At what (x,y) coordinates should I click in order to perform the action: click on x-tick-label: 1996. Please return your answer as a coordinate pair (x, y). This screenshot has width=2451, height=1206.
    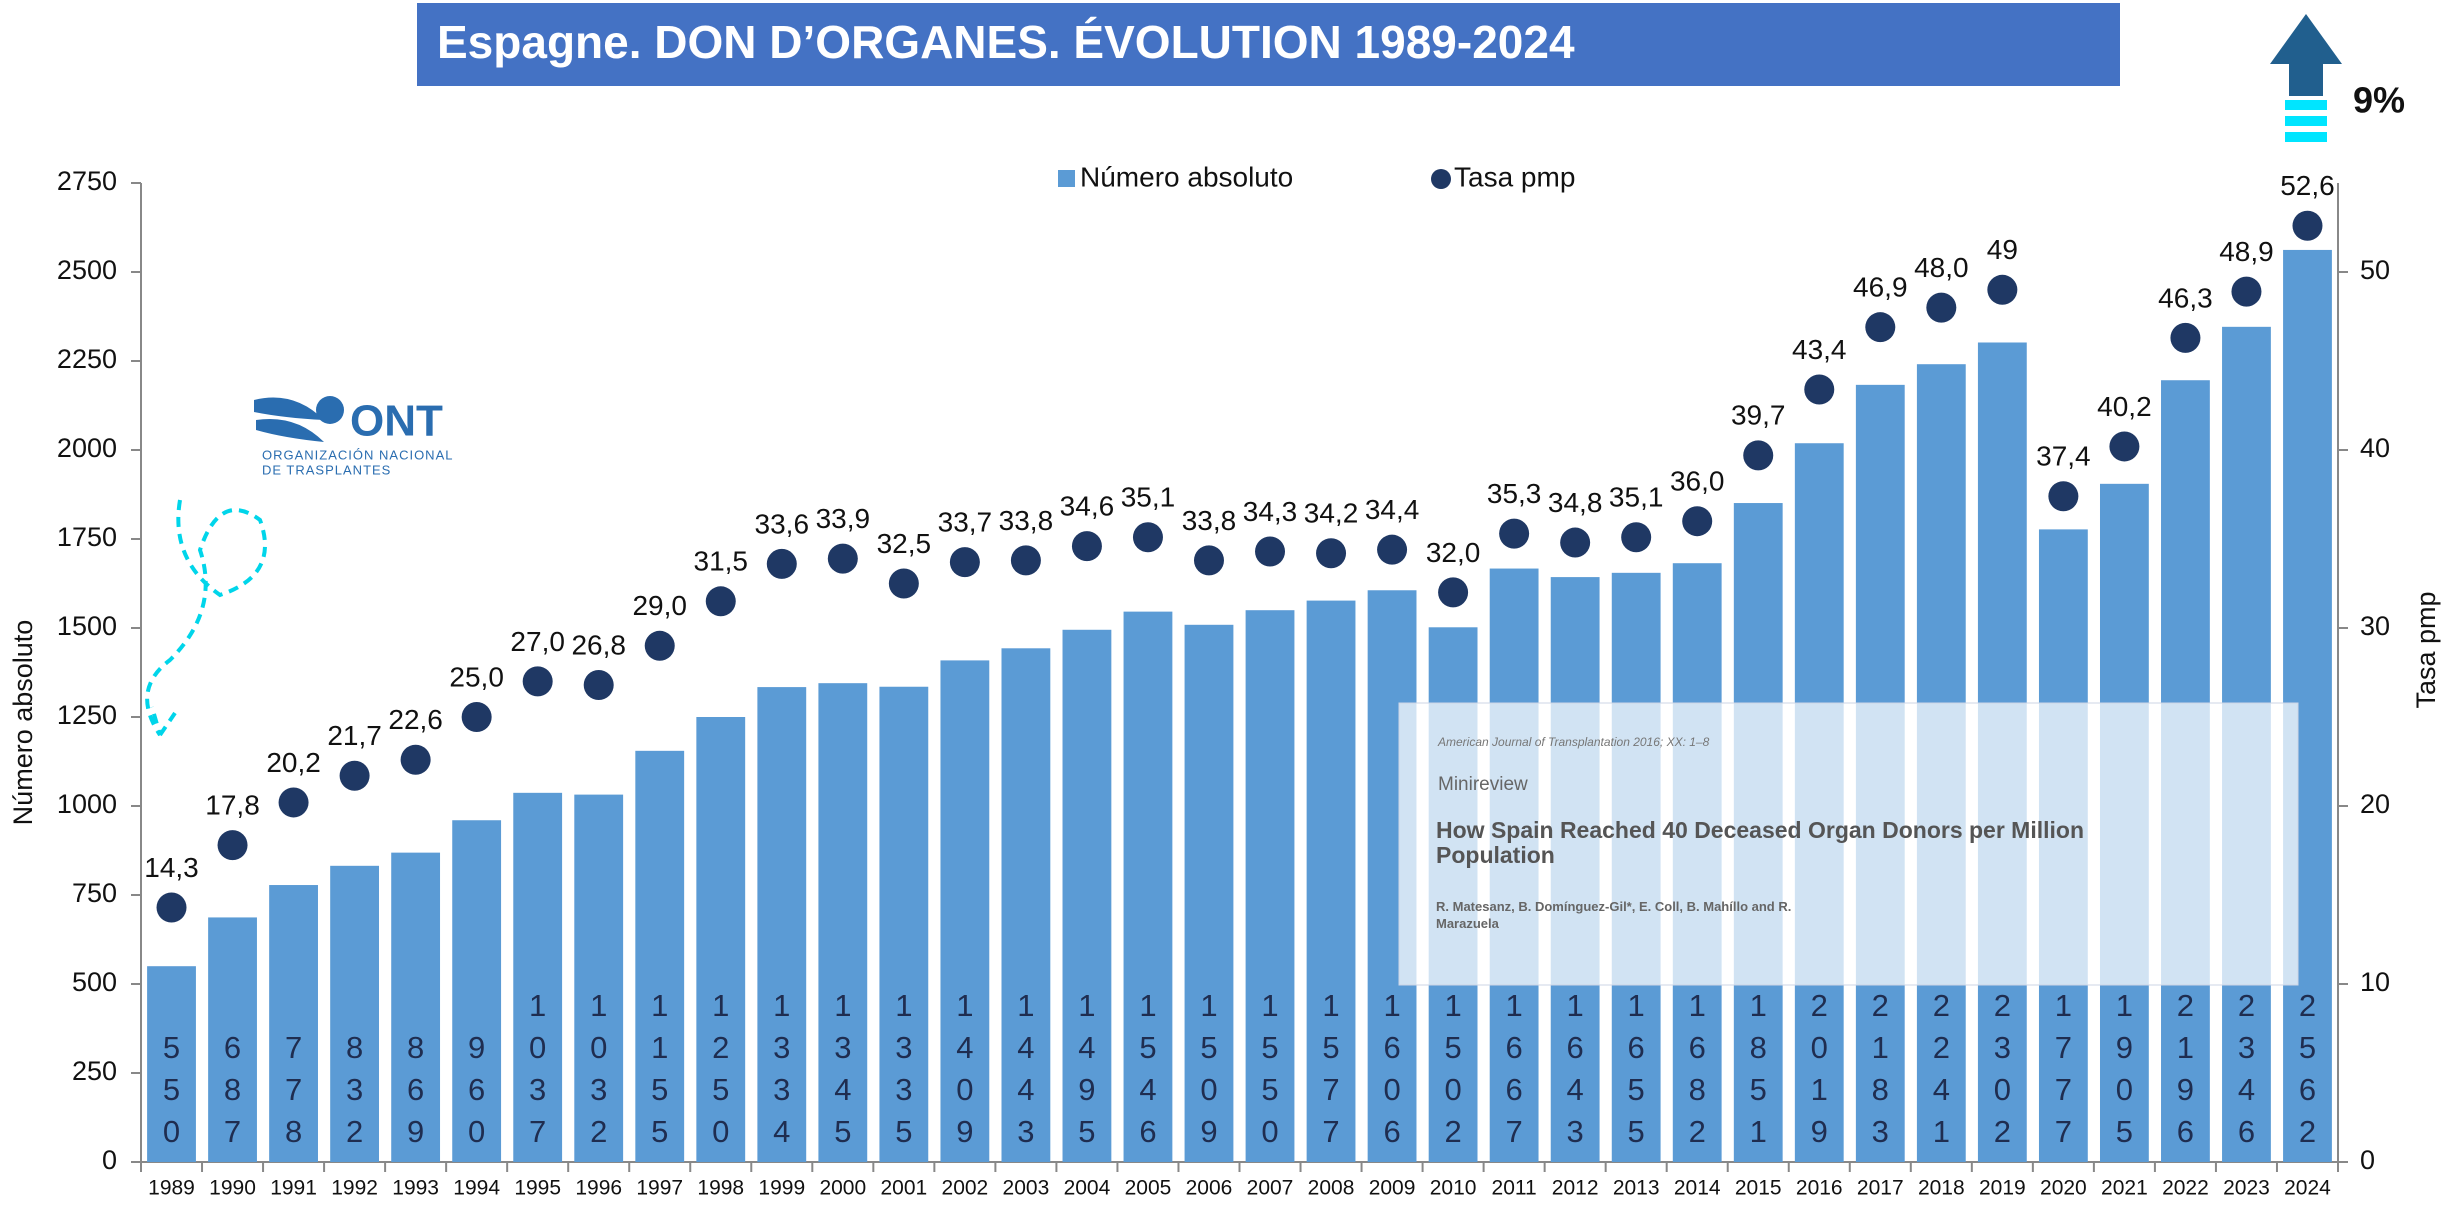
    Looking at the image, I should click on (598, 1188).